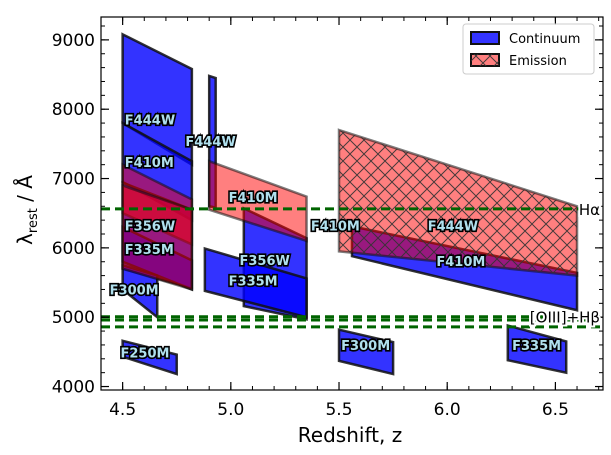 Image resolution: width=611 pixels, height=455 pixels. What do you see at coordinates (528, 49) in the screenshot?
I see `legend: Continuum Emission` at bounding box center [528, 49].